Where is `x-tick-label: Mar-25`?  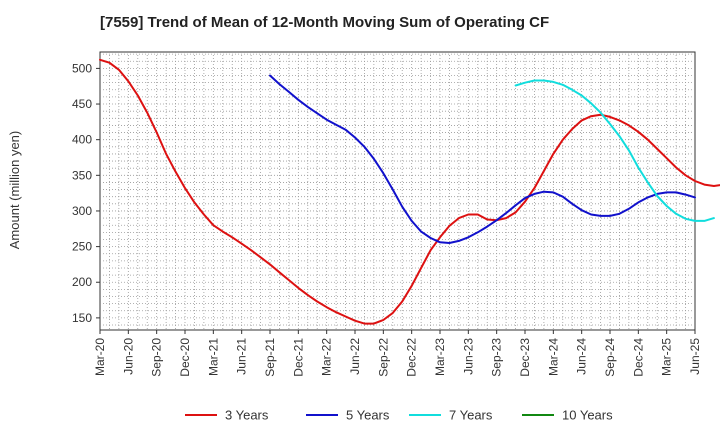 x-tick-label: Mar-25 is located at coordinates (667, 357).